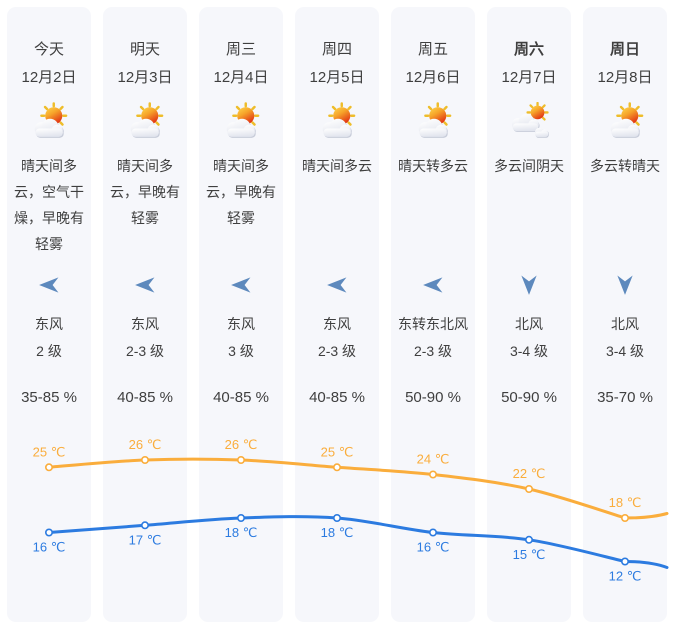 Image resolution: width=674 pixels, height=630 pixels. Describe the element at coordinates (625, 397) in the screenshot. I see `humidity: 35-70 %` at that location.